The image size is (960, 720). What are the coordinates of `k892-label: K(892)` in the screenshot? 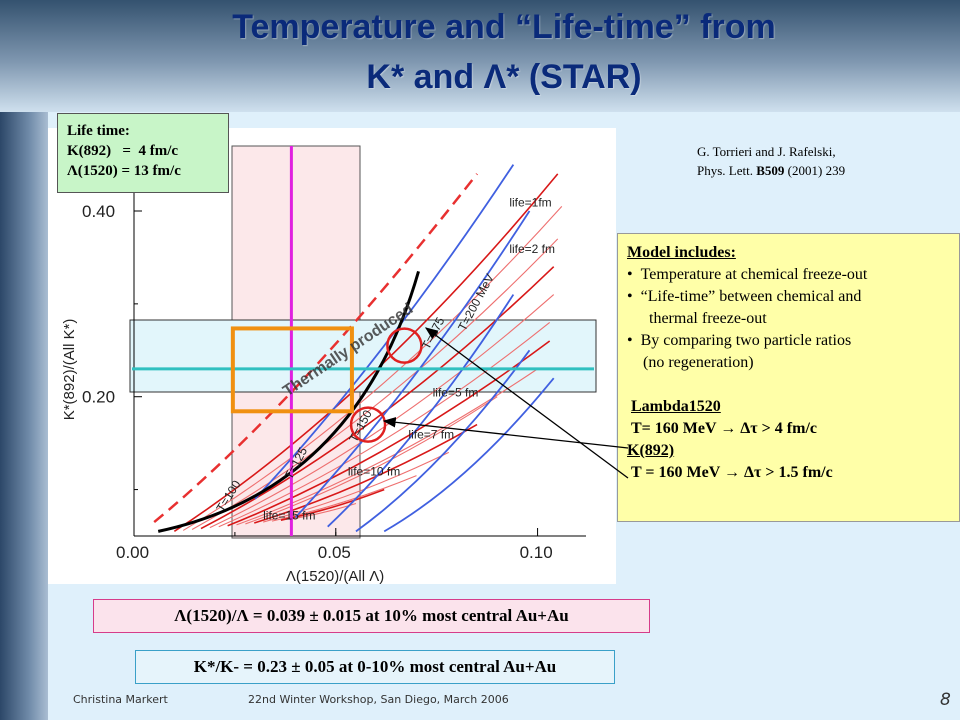 It's located at (651, 450).